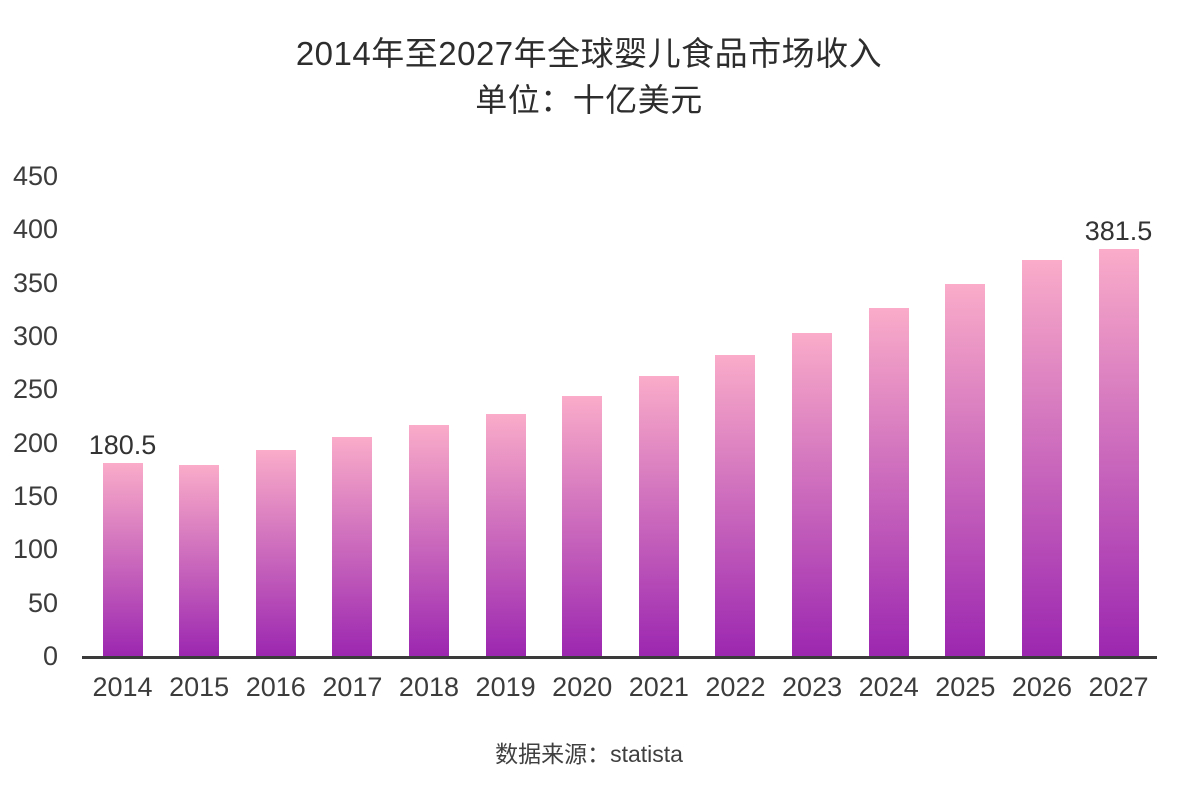 The height and width of the screenshot is (785, 1178). Describe the element at coordinates (35, 442) in the screenshot. I see `y-axis-tick-200: 200` at that location.